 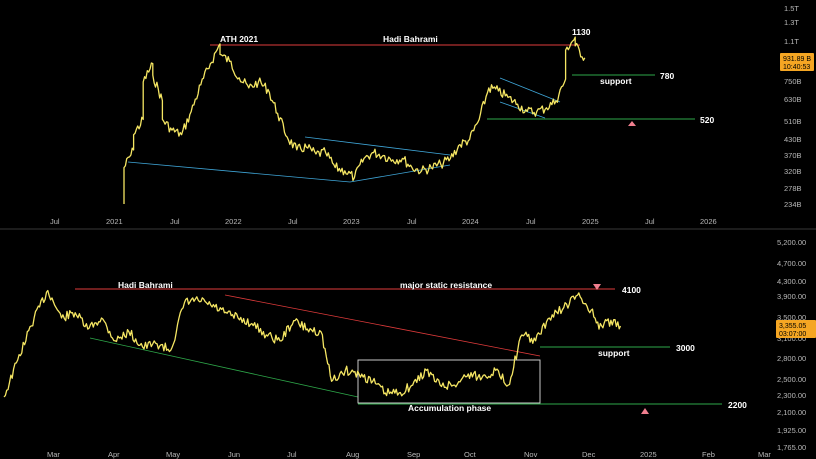 What do you see at coordinates (382, 325) in the screenshot?
I see `descending-red-line` at bounding box center [382, 325].